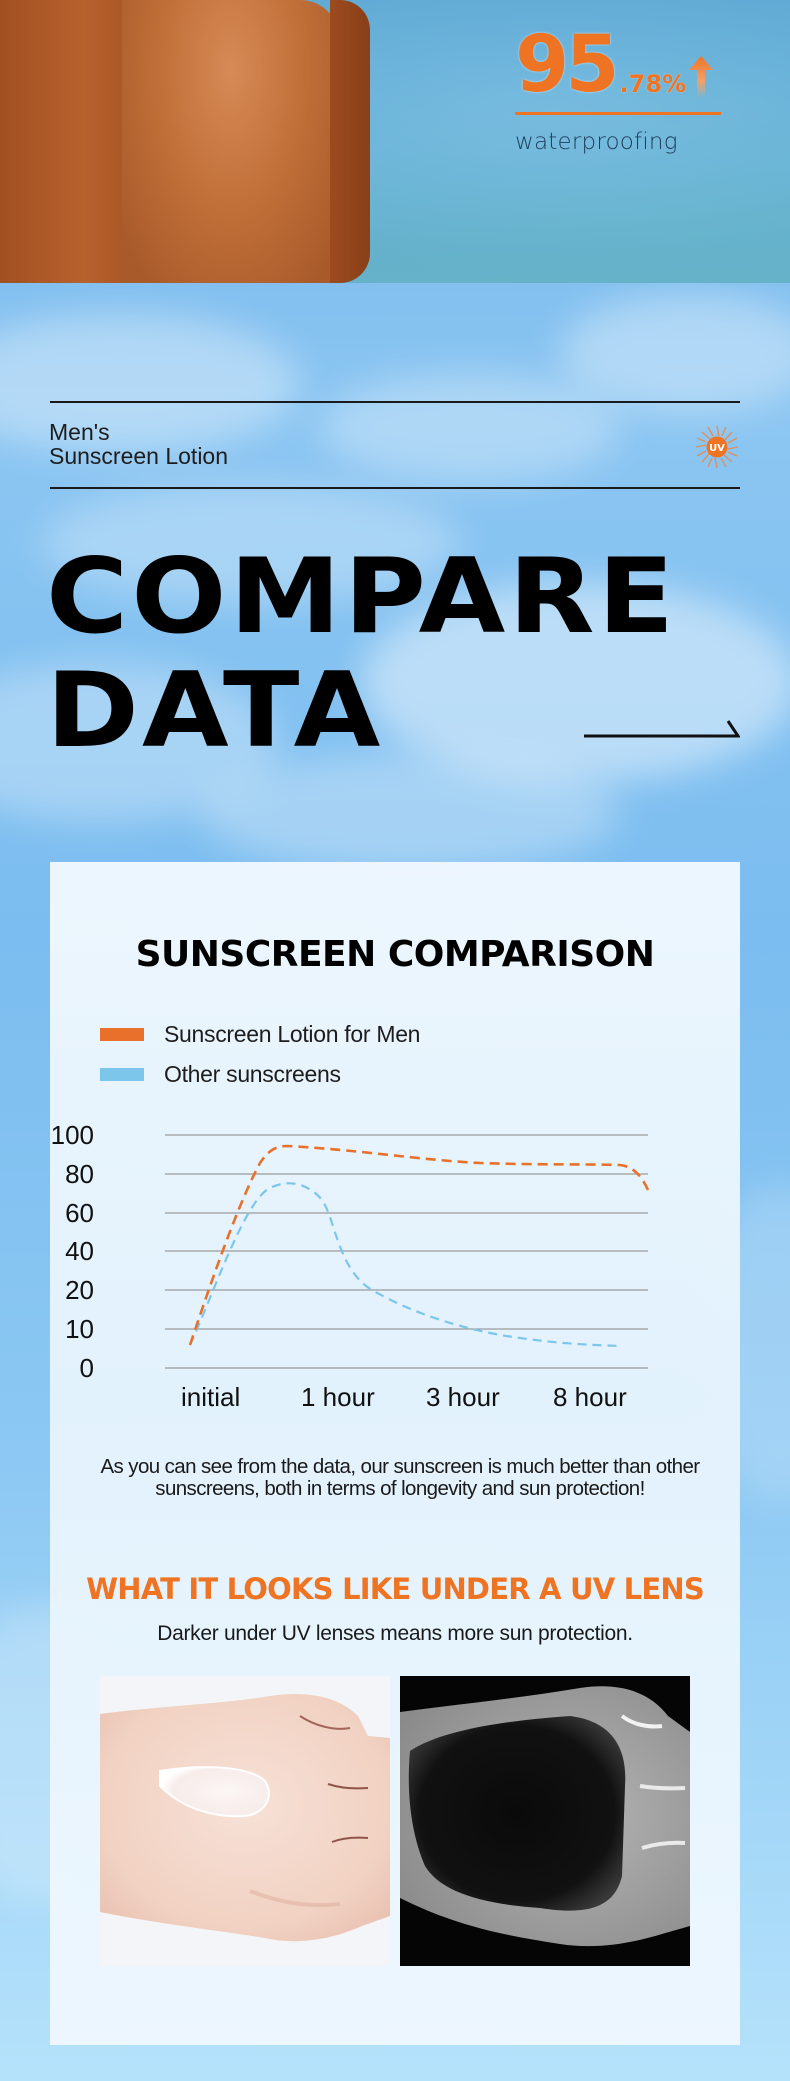 The height and width of the screenshot is (2081, 790). Describe the element at coordinates (122, 1074) in the screenshot. I see `legend-swatch-blue` at that location.